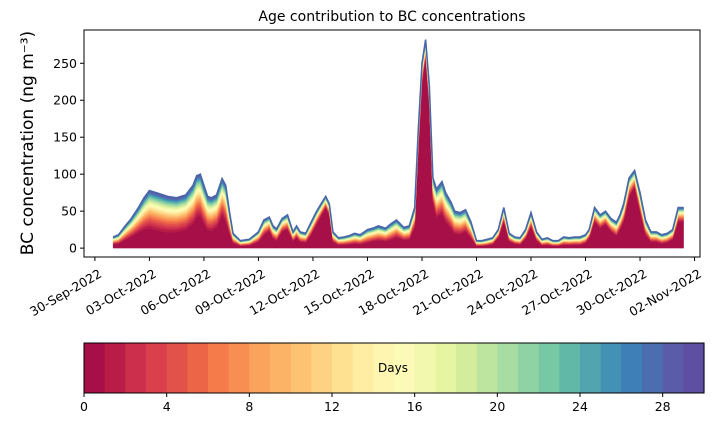  Describe the element at coordinates (65, 63) in the screenshot. I see `y-tick-label: 250` at that location.